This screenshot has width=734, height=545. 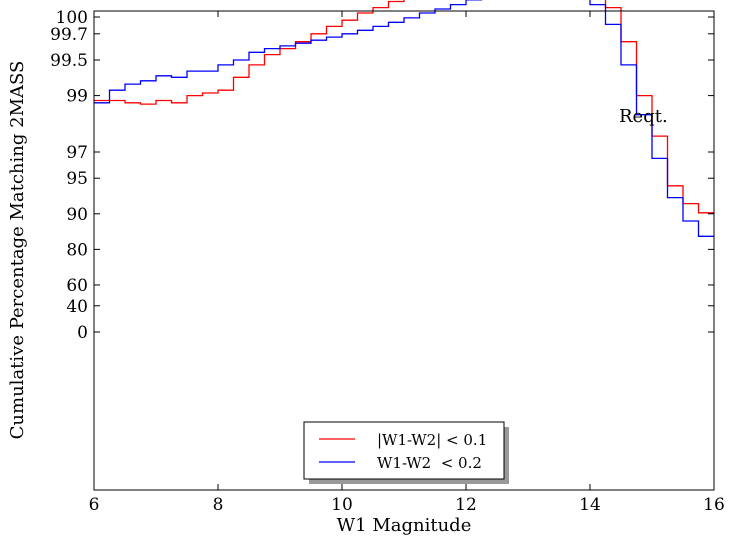 I want to click on x-tick-label: 12, so click(x=466, y=505).